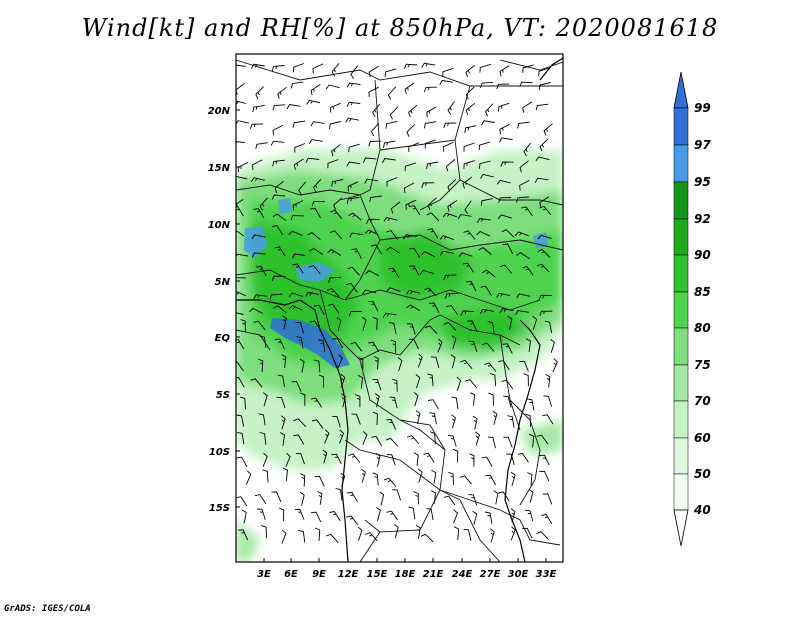 This screenshot has height=618, width=800. Describe the element at coordinates (702, 145) in the screenshot. I see `cb-label-97: 97` at that location.